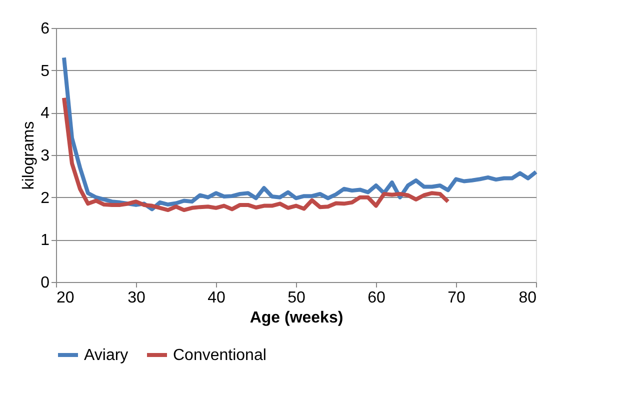 The image size is (624, 413). What do you see at coordinates (45, 283) in the screenshot?
I see `y-tick-label: 0` at bounding box center [45, 283].